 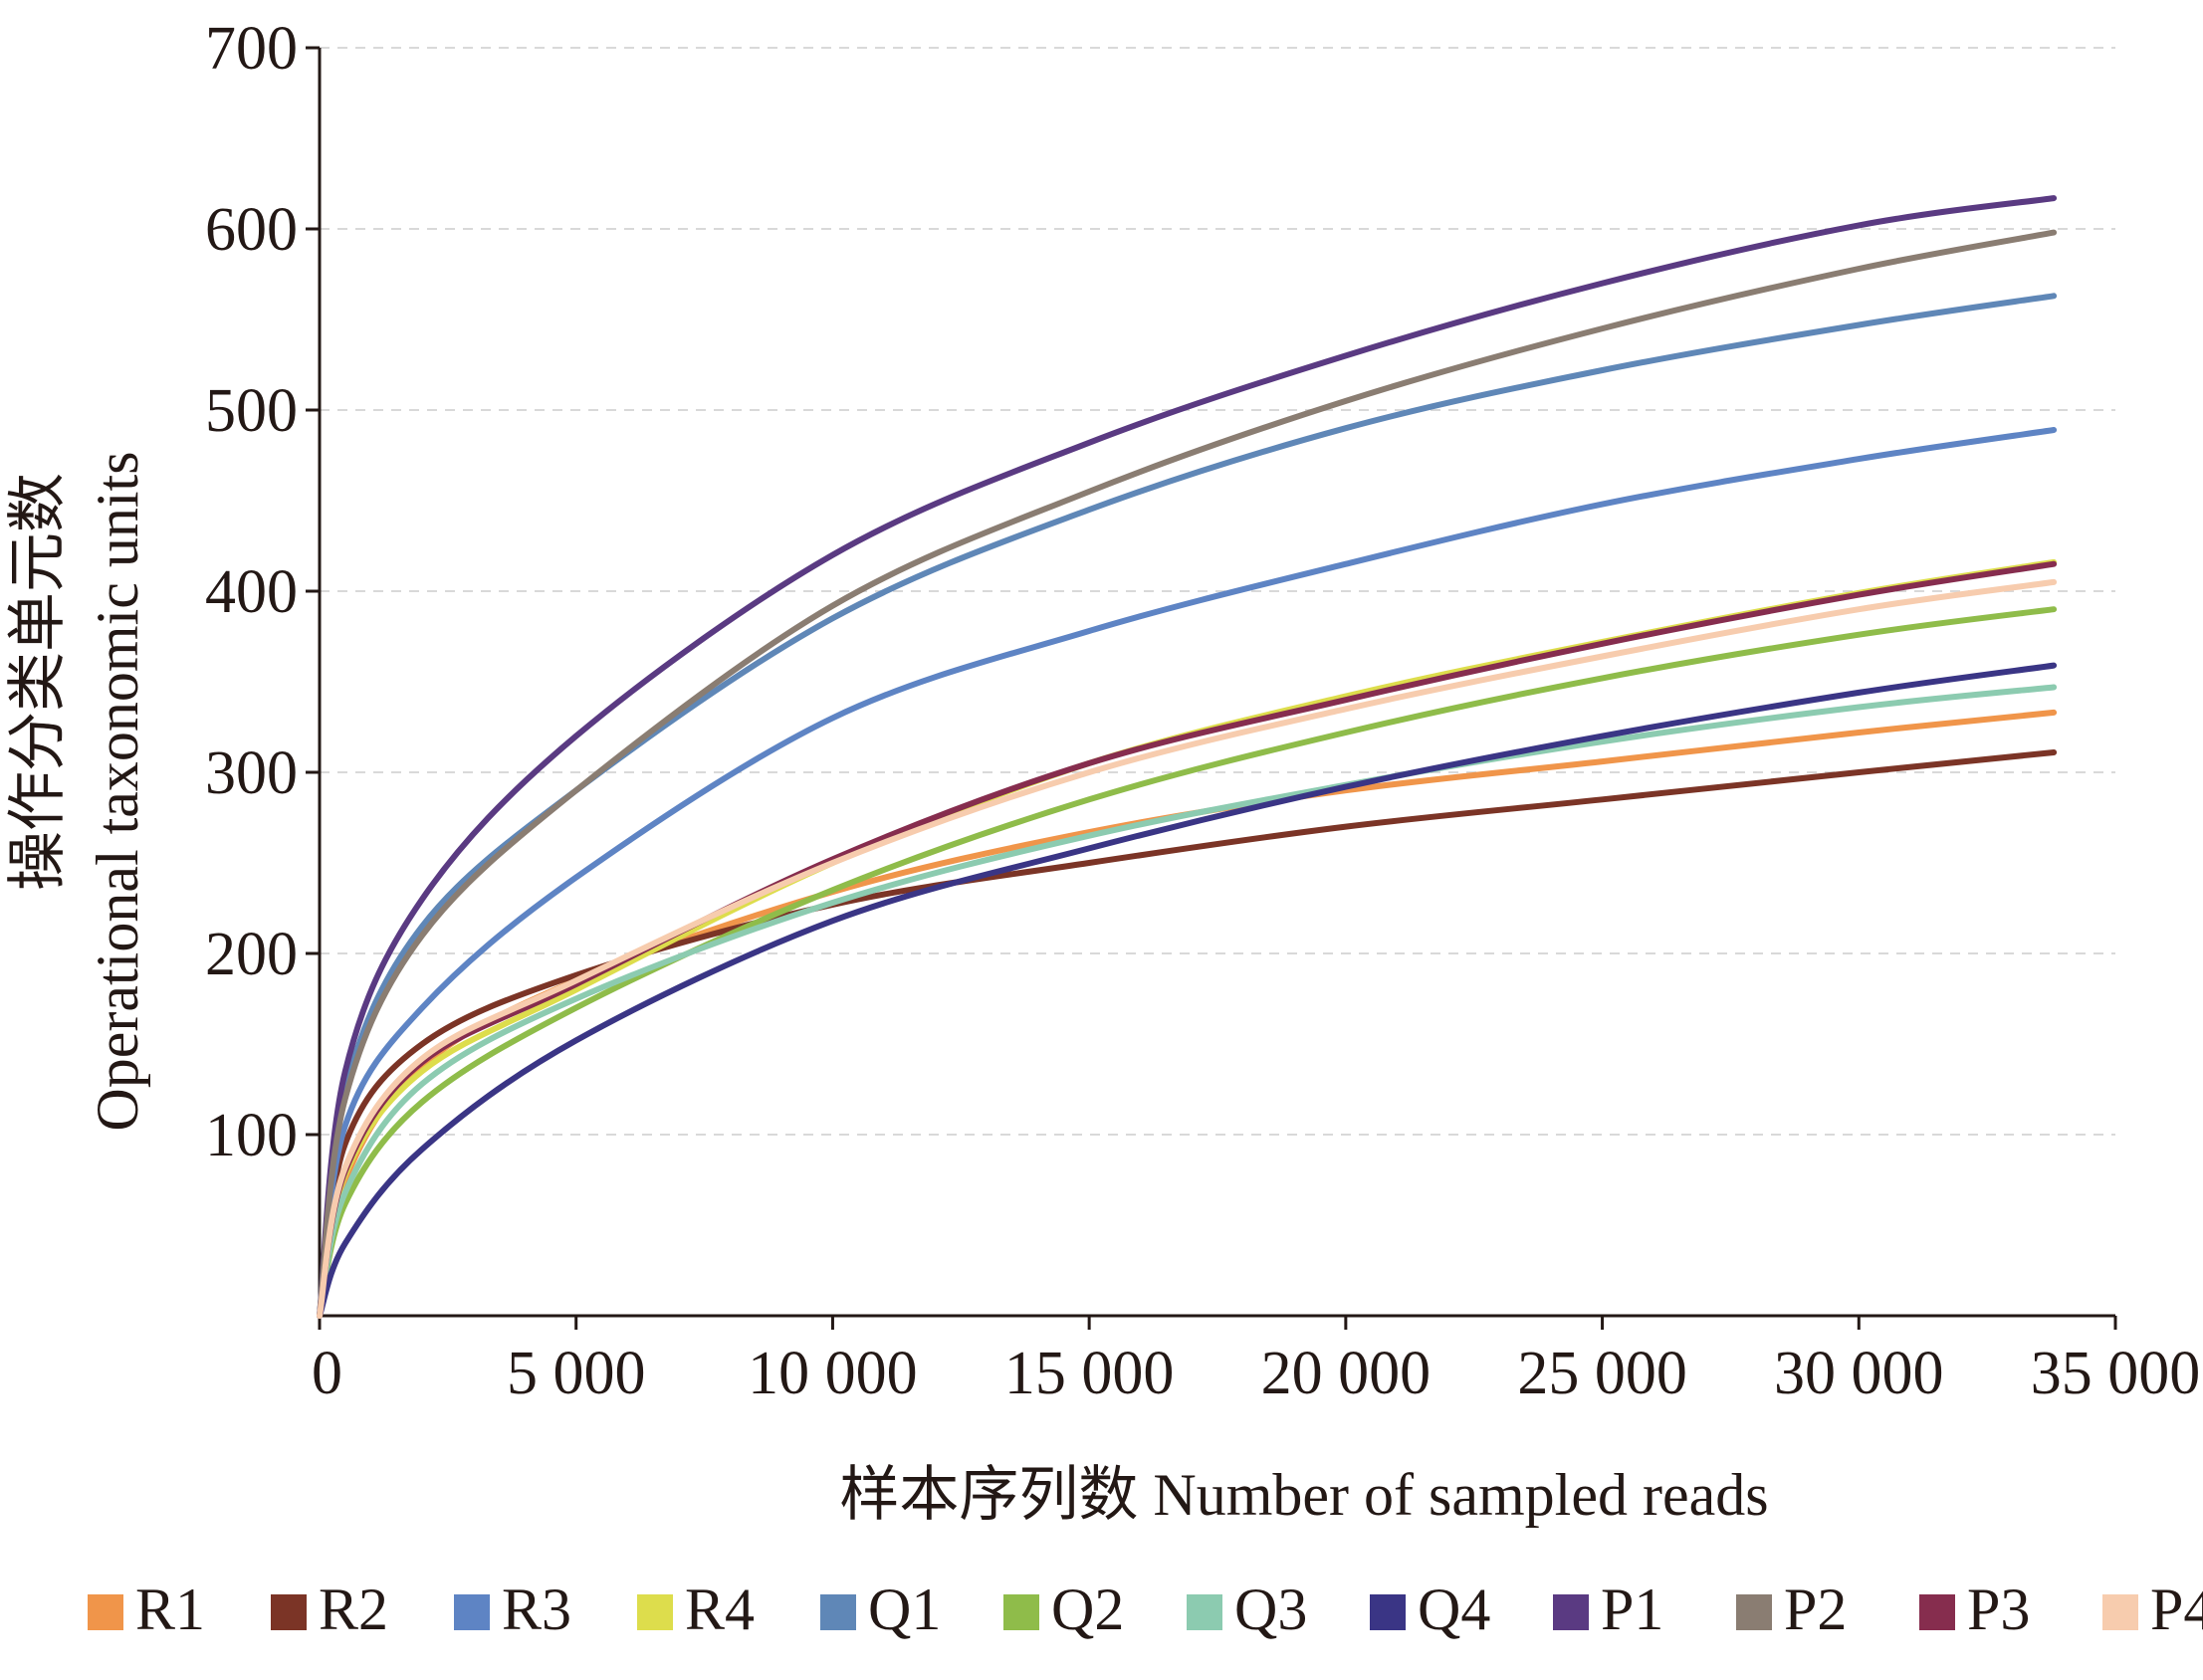 What do you see at coordinates (251, 592) in the screenshot?
I see `y-tick-label: 400` at bounding box center [251, 592].